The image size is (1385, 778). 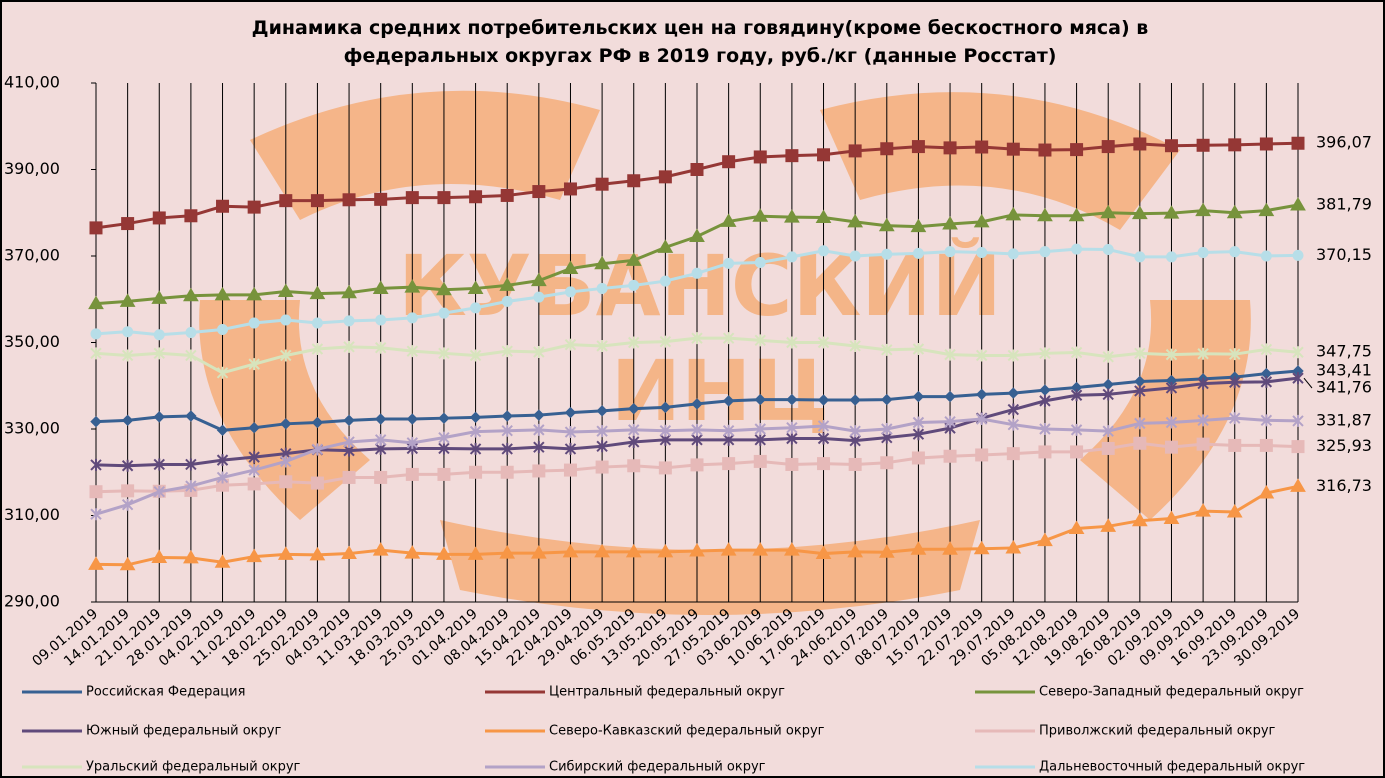 What do you see at coordinates (32, 341) in the screenshot?
I see `y-tick-label: 350,00` at bounding box center [32, 341].